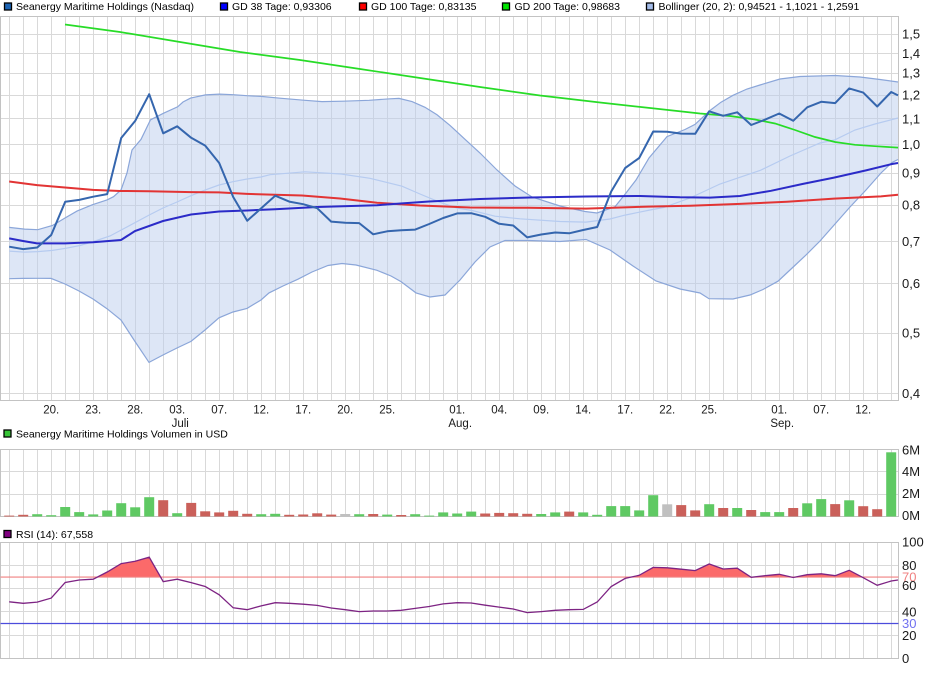 The width and height of the screenshot is (940, 675). Describe the element at coordinates (177, 411) in the screenshot. I see `svg-text: 03.` at that location.